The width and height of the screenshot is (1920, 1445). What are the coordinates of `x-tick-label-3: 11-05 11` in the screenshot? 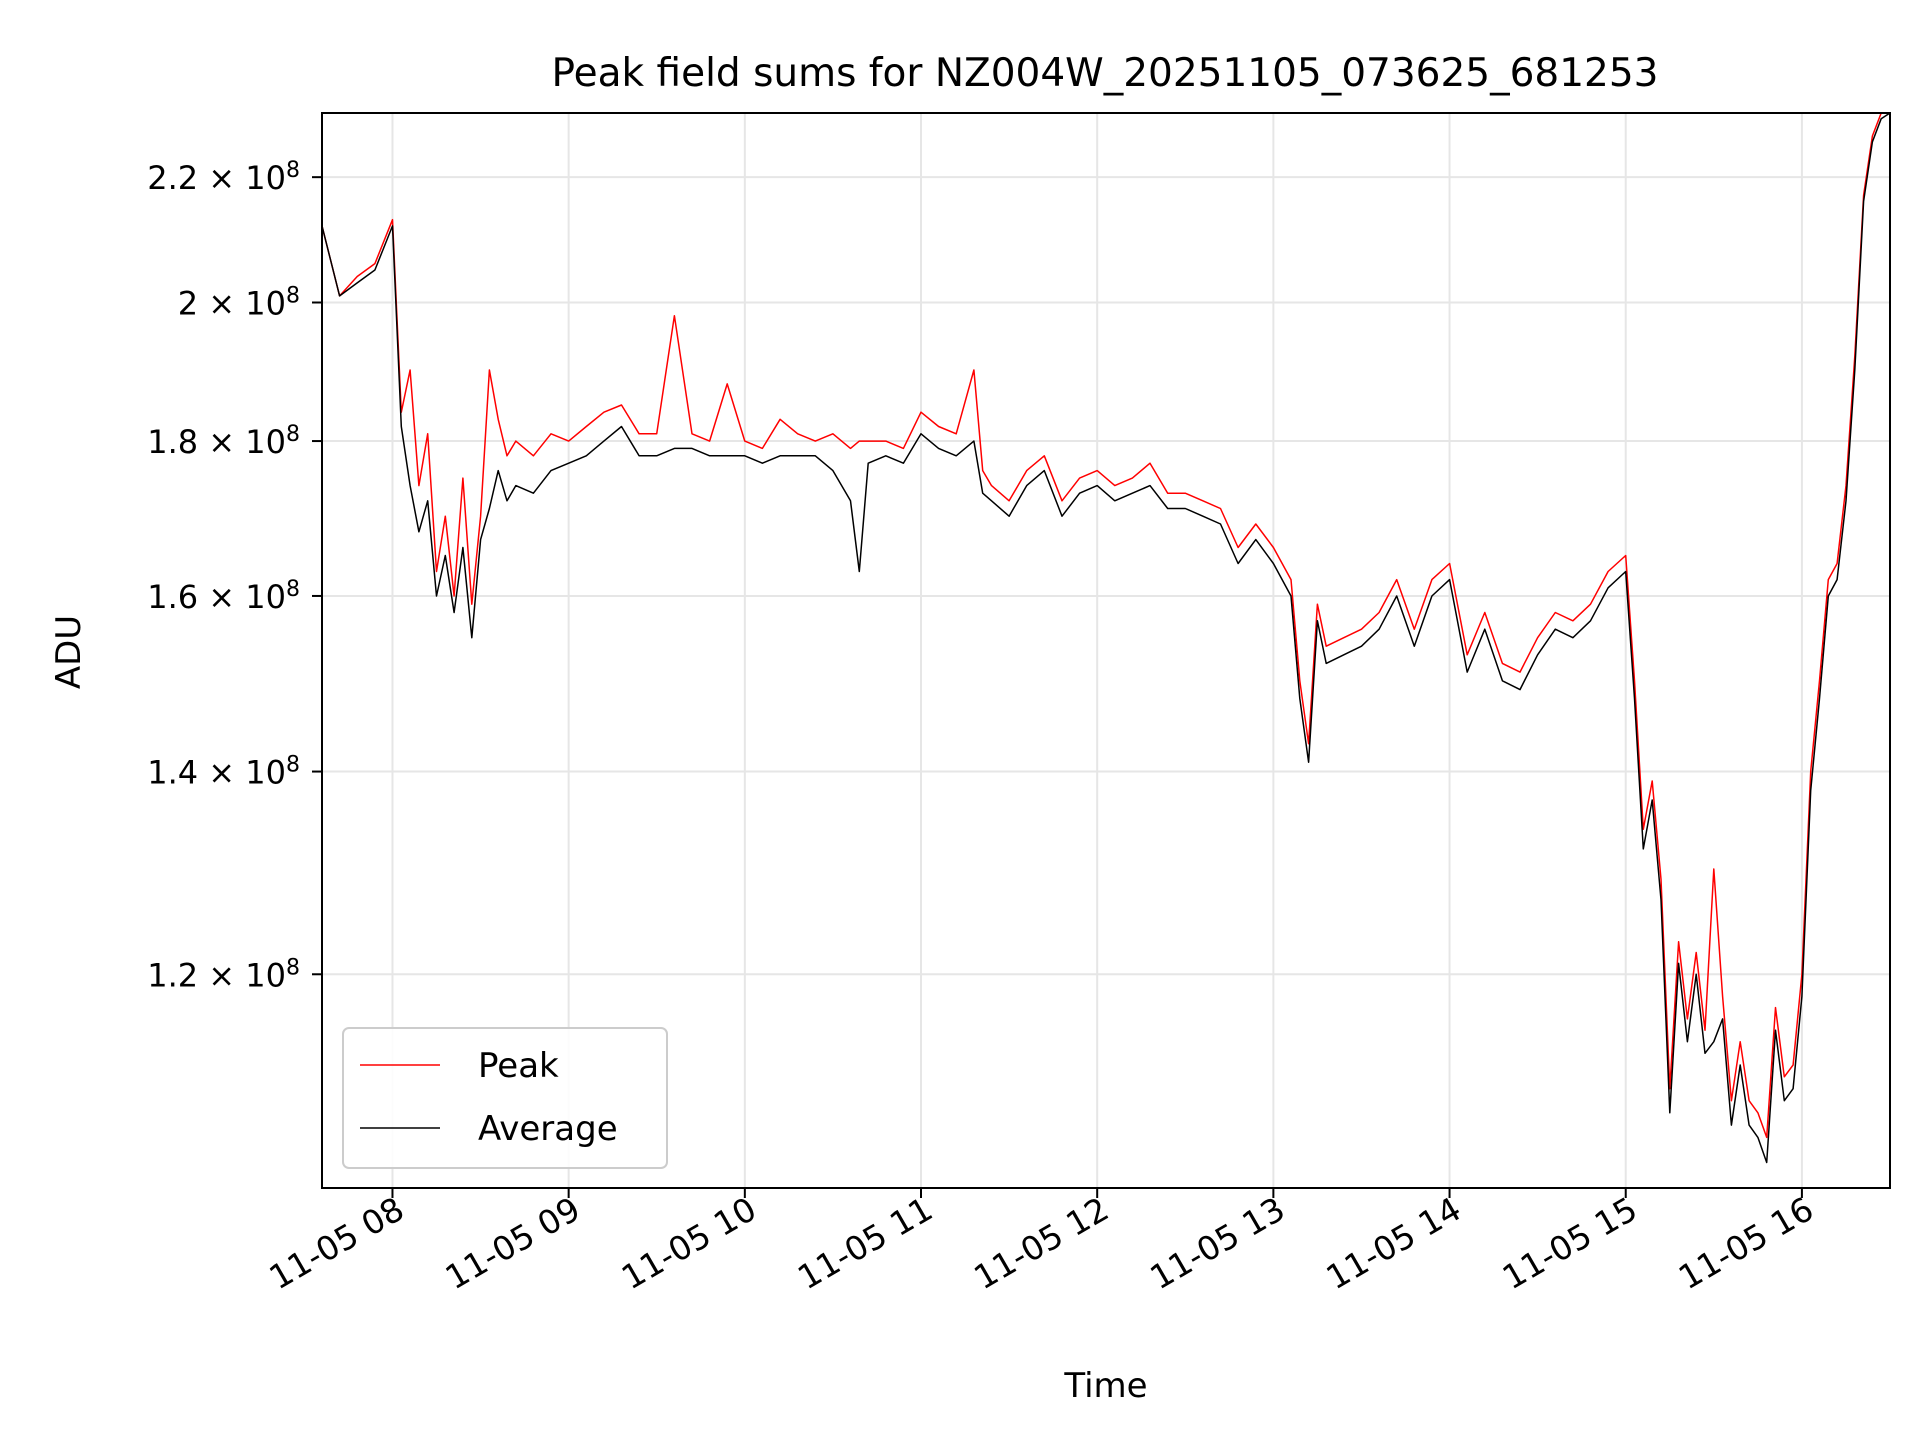 It's located at (865, 1243).